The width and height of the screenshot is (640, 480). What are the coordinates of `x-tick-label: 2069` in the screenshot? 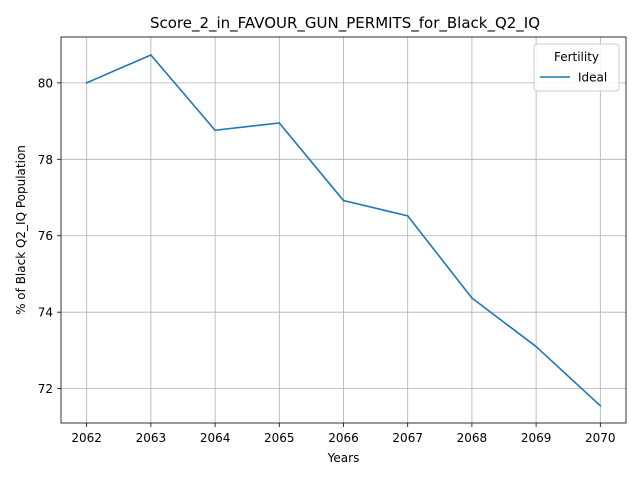 It's located at (536, 438).